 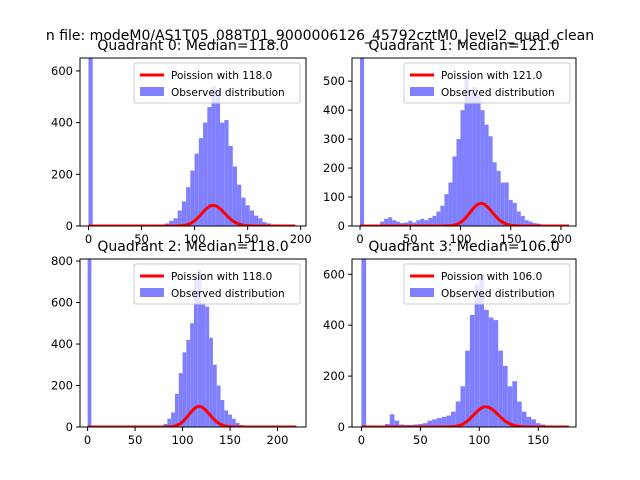 I want to click on legend-patch-swatch, so click(x=422, y=292).